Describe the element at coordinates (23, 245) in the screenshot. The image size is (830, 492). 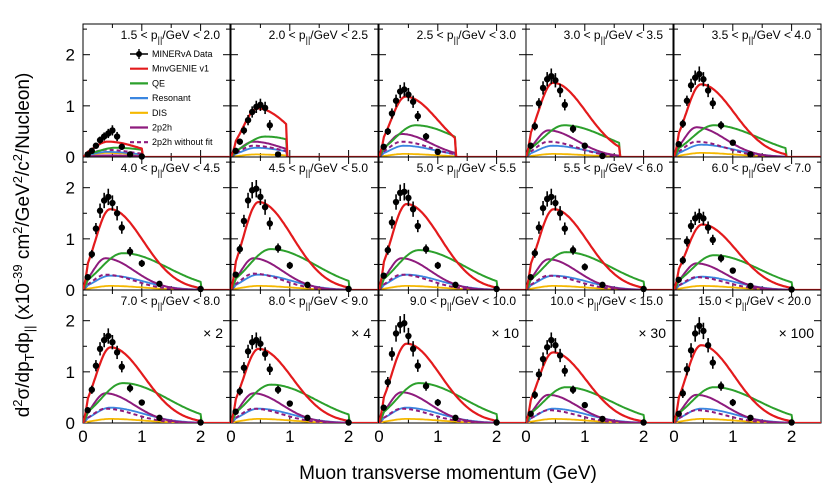
I see `y-axis-title: d2σ/dpTdp|| (x10-39 cm2/GeV2/c2/Nucleon)` at that location.